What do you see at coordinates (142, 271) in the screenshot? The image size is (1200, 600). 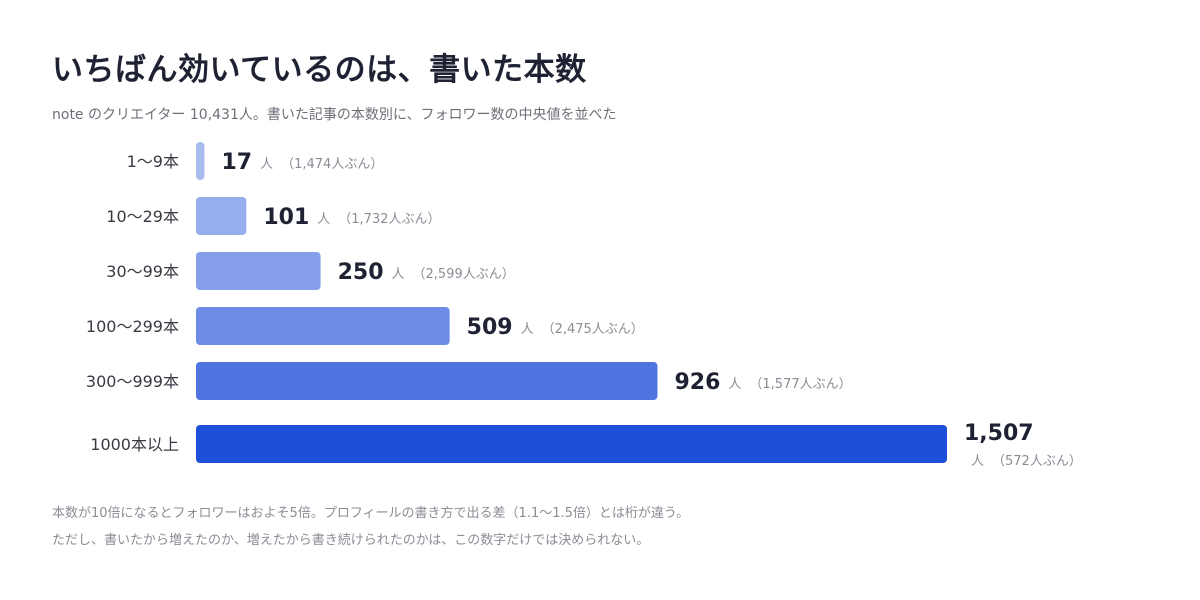 I see `category-label: 30〜99本` at bounding box center [142, 271].